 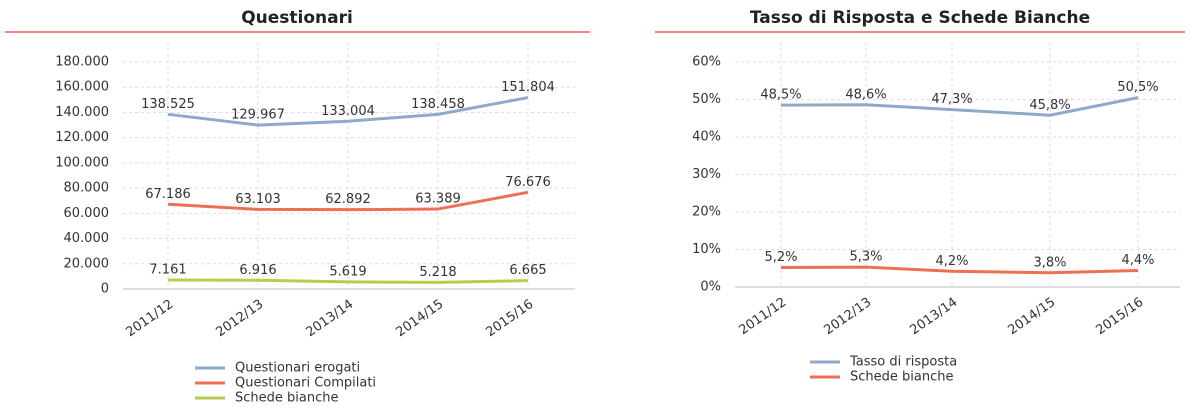 I want to click on y-tick-label: 0%, so click(x=710, y=287).